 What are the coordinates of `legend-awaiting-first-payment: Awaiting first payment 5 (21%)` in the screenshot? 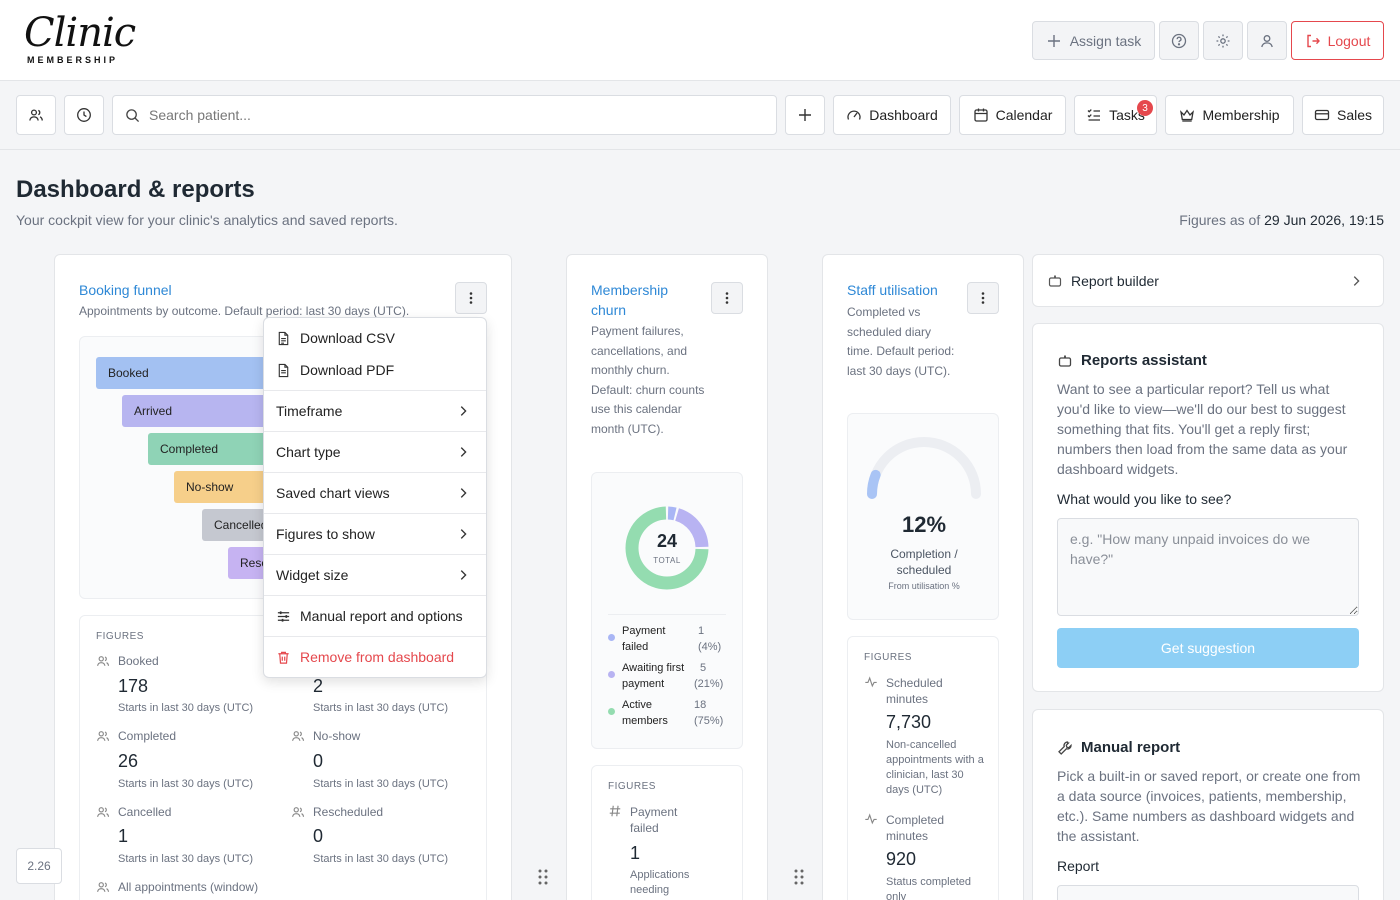 It's located at (668, 677).